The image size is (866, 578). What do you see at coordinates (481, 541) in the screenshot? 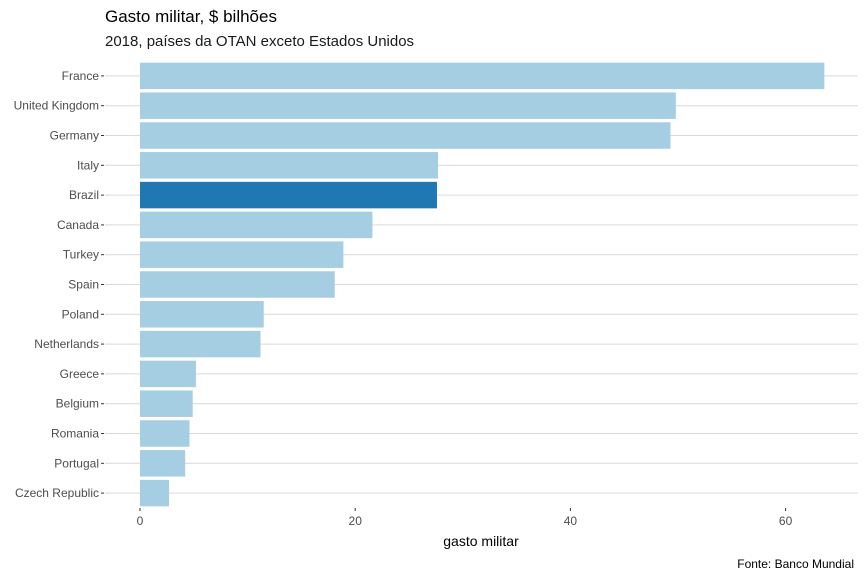
I see `x-axis-title-text: gasto militar` at bounding box center [481, 541].